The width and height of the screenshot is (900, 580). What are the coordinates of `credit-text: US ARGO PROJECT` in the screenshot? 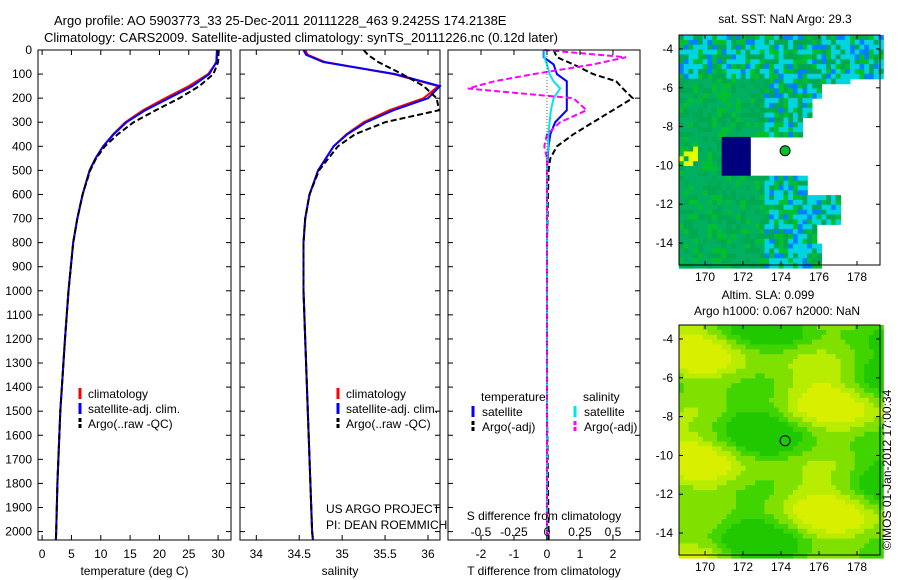 It's located at (383, 509).